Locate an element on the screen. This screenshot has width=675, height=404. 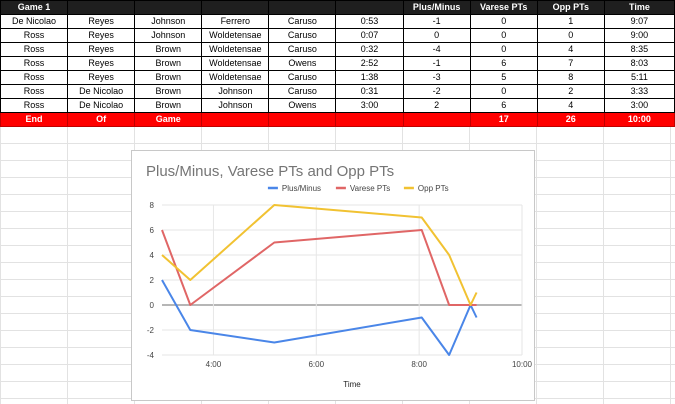
total-cell: 10:00 is located at coordinates (639, 119).